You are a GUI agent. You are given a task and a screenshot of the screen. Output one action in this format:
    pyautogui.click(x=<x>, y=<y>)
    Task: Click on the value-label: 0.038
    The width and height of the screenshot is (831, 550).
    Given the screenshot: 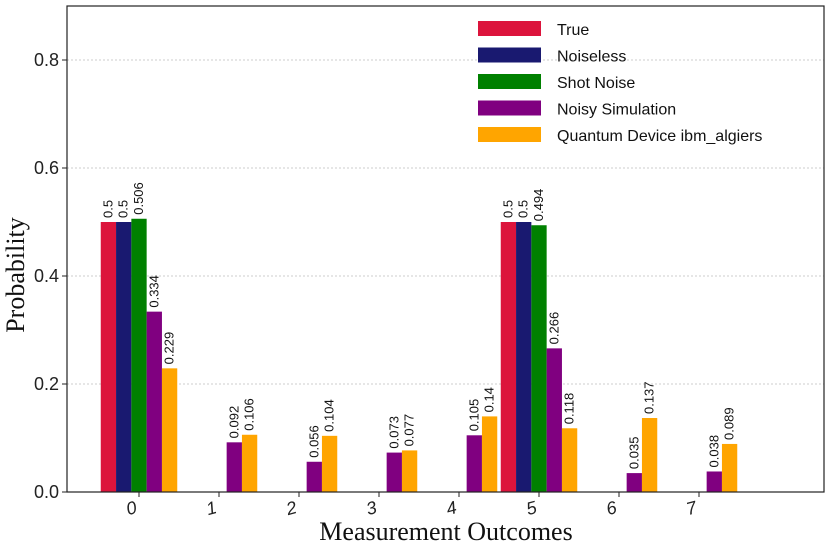 What is the action you would take?
    pyautogui.click(x=713, y=451)
    